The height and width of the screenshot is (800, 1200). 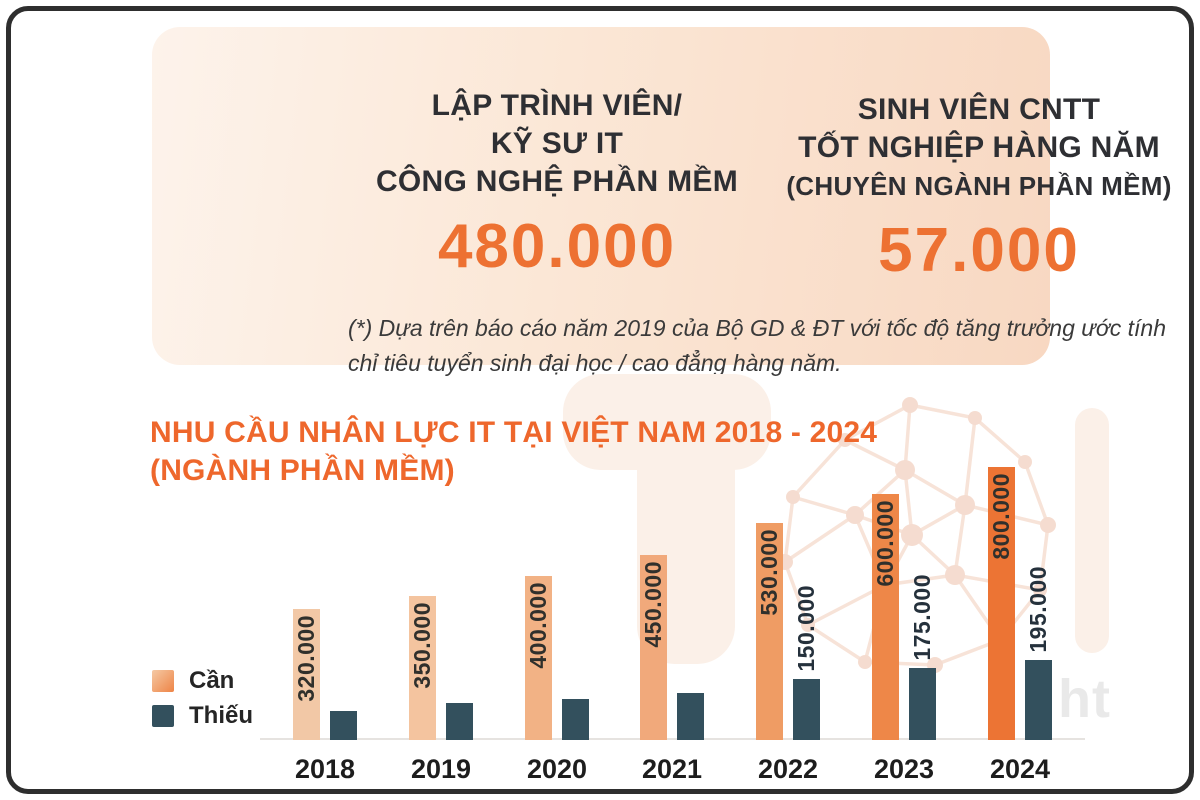 I want to click on bar-value-label: 600.000, so click(x=885, y=543).